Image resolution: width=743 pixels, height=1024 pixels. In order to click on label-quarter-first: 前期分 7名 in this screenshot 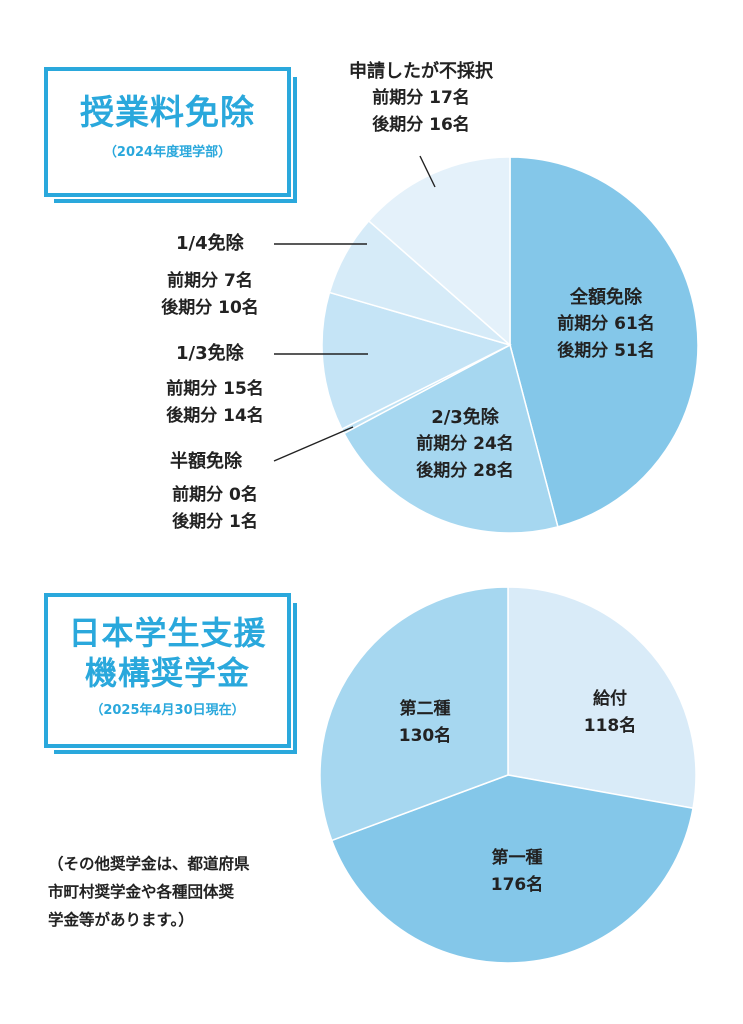, I will do `click(210, 281)`.